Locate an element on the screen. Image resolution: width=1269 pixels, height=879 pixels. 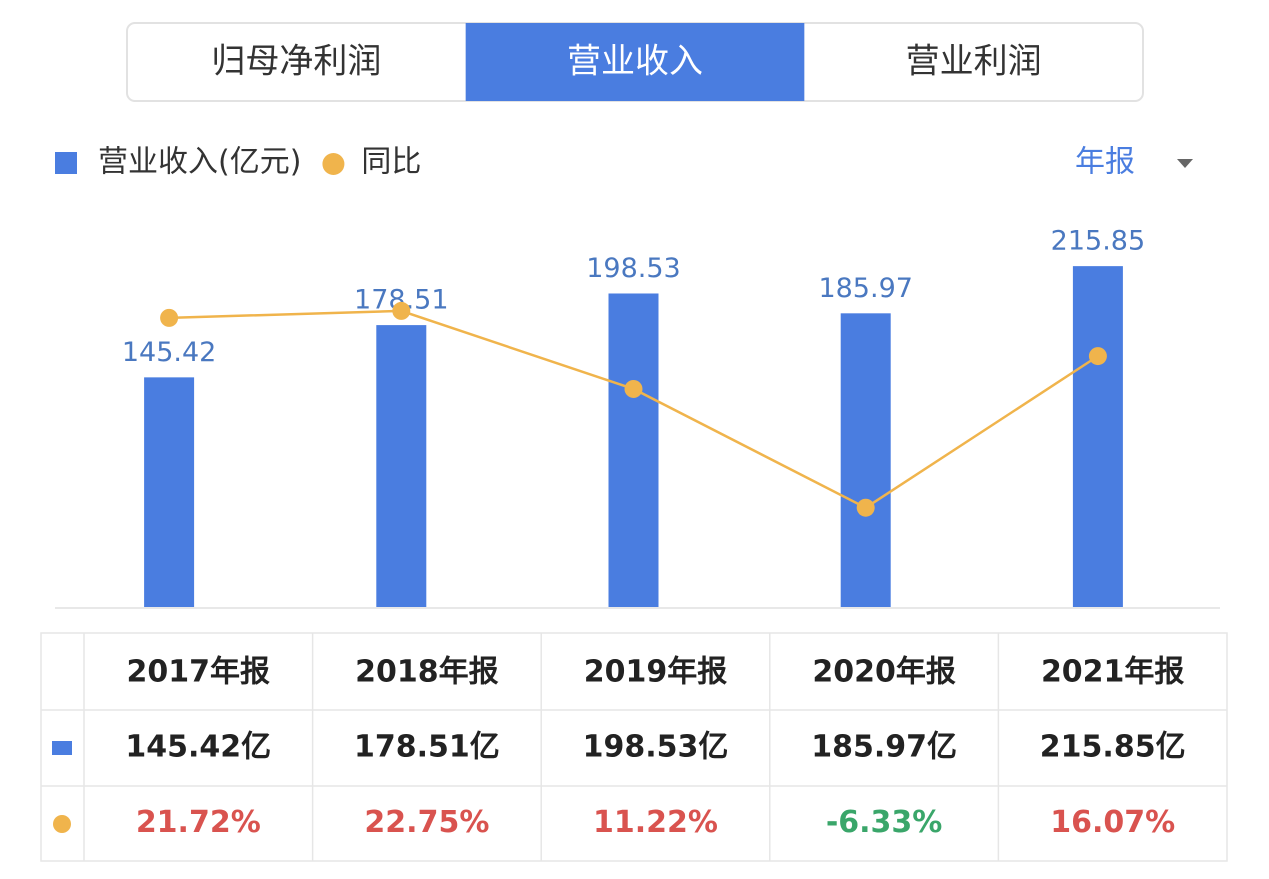
table-cell: -6.33% is located at coordinates (884, 822).